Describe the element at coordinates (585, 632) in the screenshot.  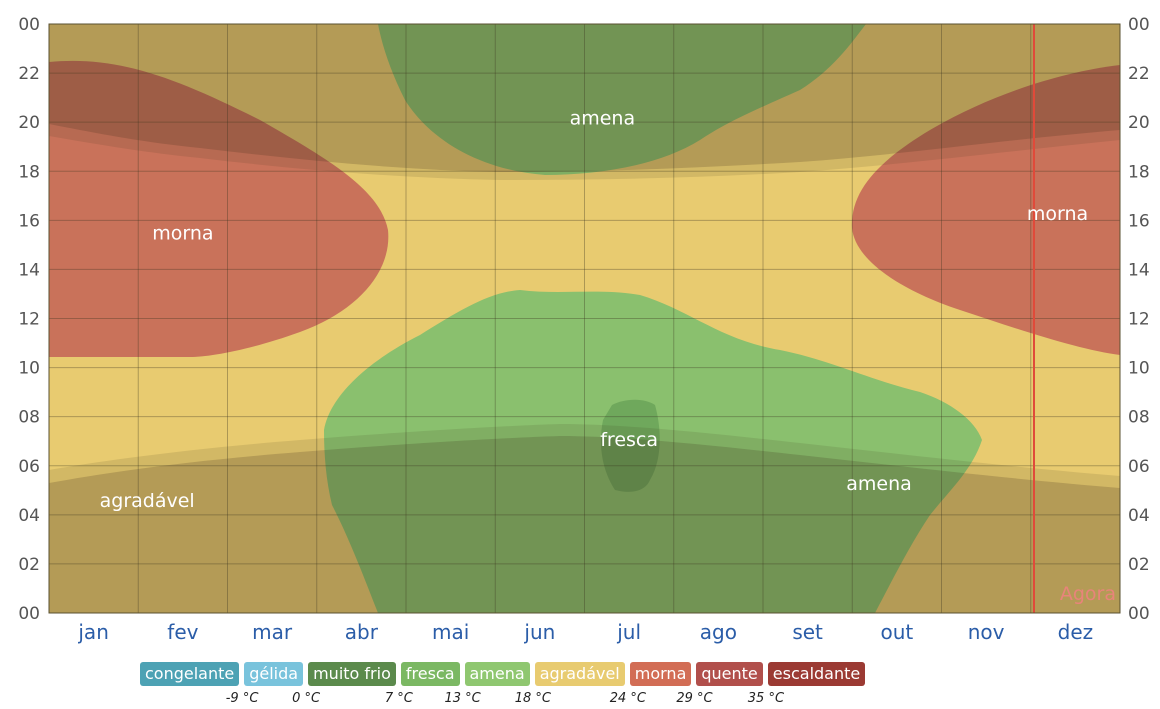
I see `x-axis-months: jan fev mar abr mai jun jul ago set out nov dez` at that location.